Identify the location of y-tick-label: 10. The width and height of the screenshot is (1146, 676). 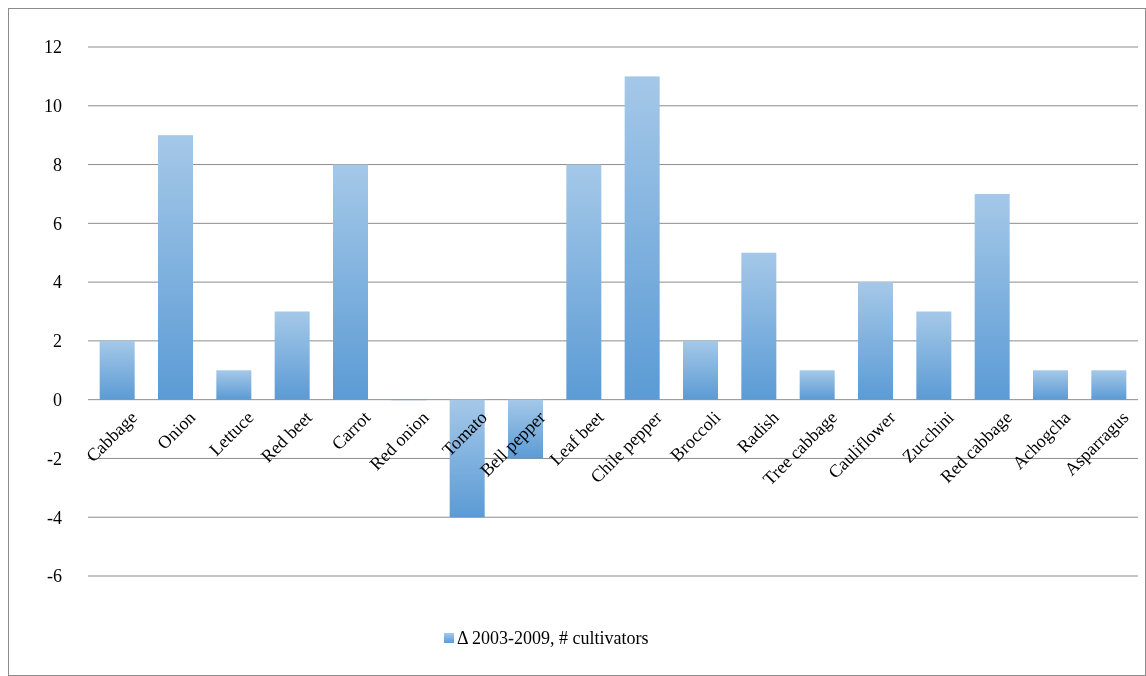
(53, 106).